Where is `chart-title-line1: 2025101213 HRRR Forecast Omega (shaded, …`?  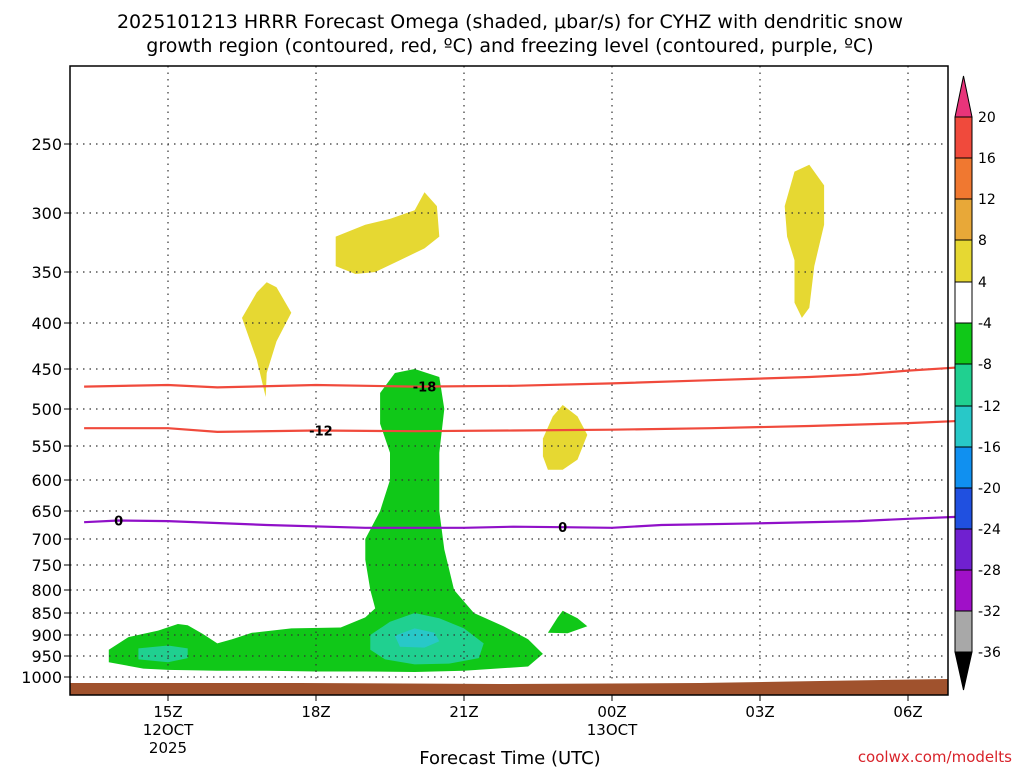
chart-title-line1: 2025101213 HRRR Forecast Omega (shaded, … is located at coordinates (510, 22).